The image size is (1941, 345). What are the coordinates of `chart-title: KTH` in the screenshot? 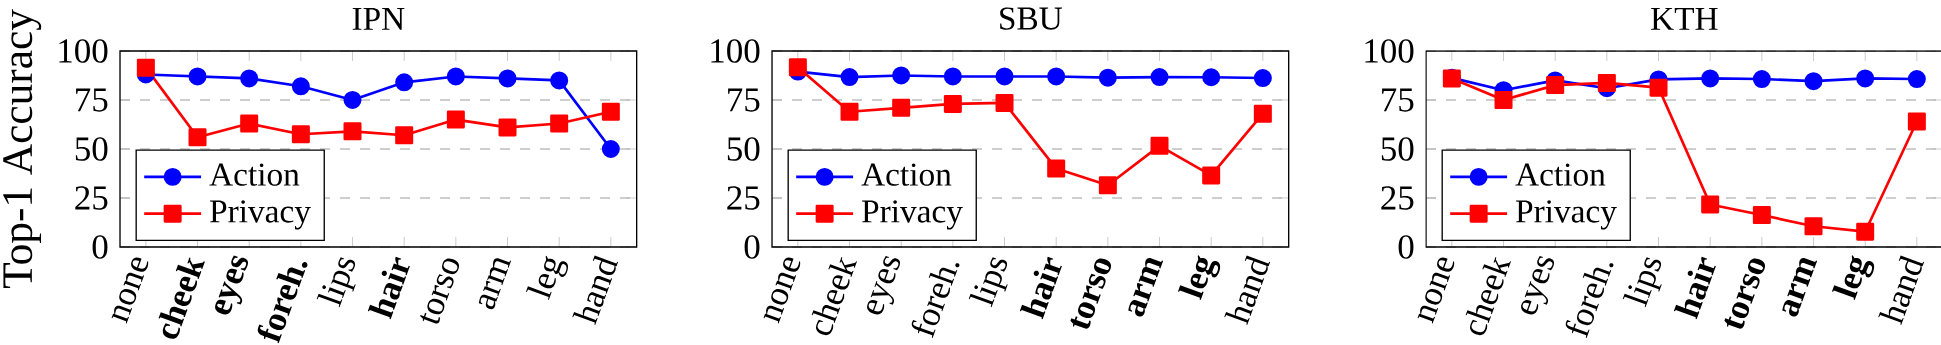 It's located at (1684, 18).